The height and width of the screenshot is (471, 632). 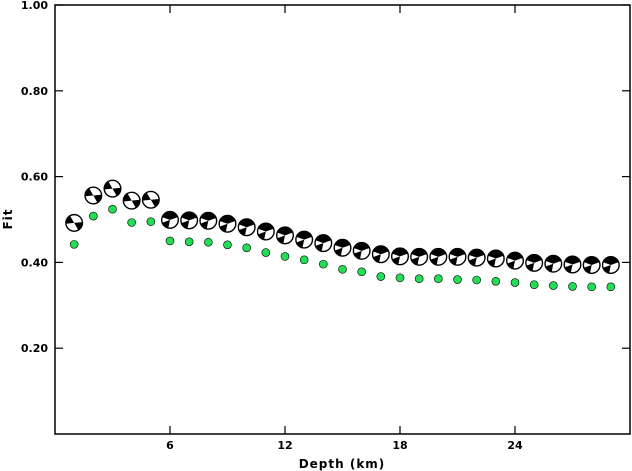 What do you see at coordinates (34, 262) in the screenshot?
I see `y-tick-label: 0.40` at bounding box center [34, 262].